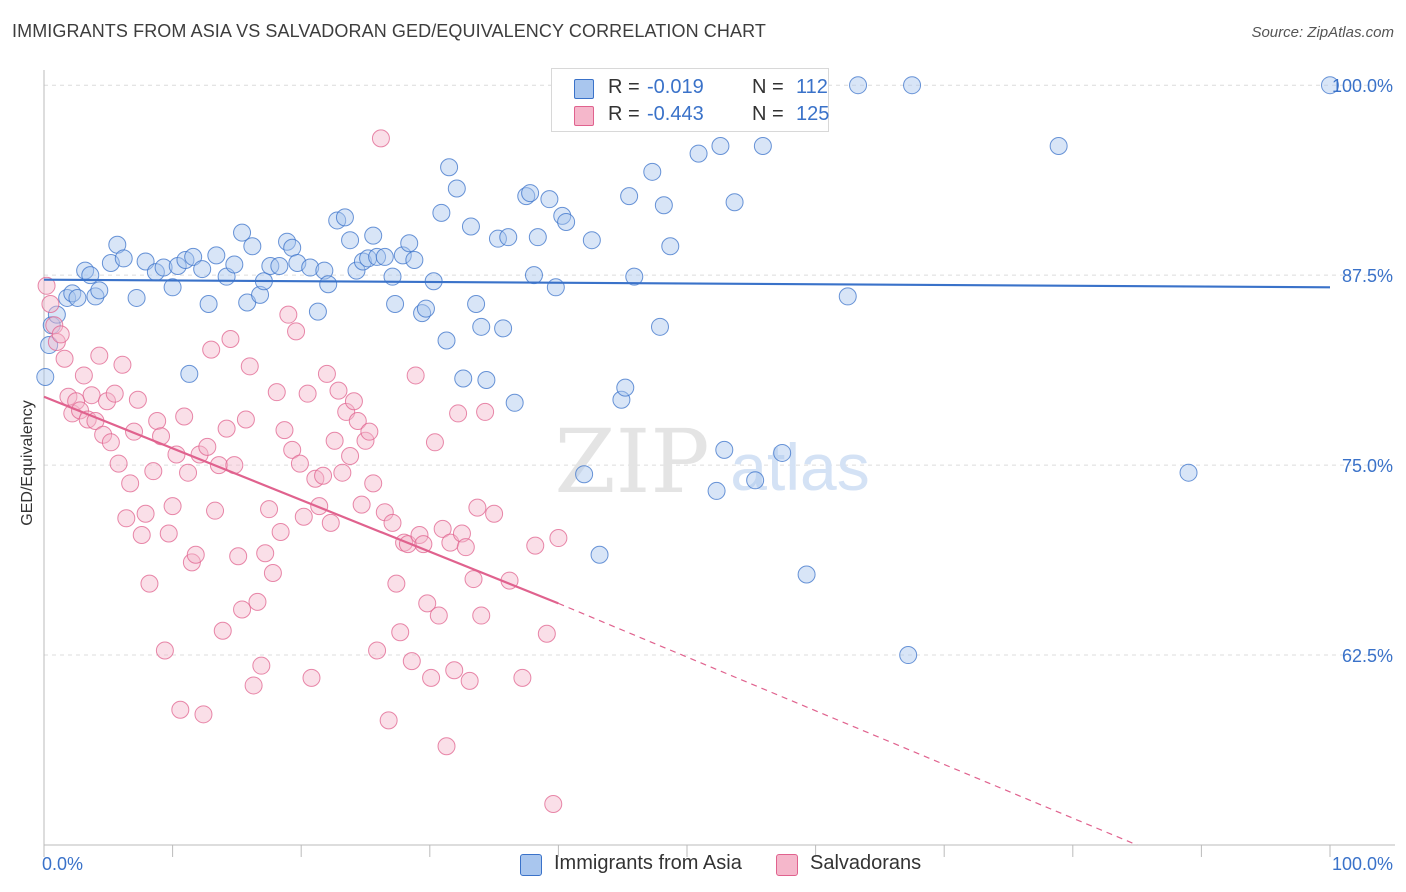 This screenshot has width=1406, height=892. I want to click on stats-legend: R = -0.019 N = 112 R = -0.443 N = 125, so click(690, 100).